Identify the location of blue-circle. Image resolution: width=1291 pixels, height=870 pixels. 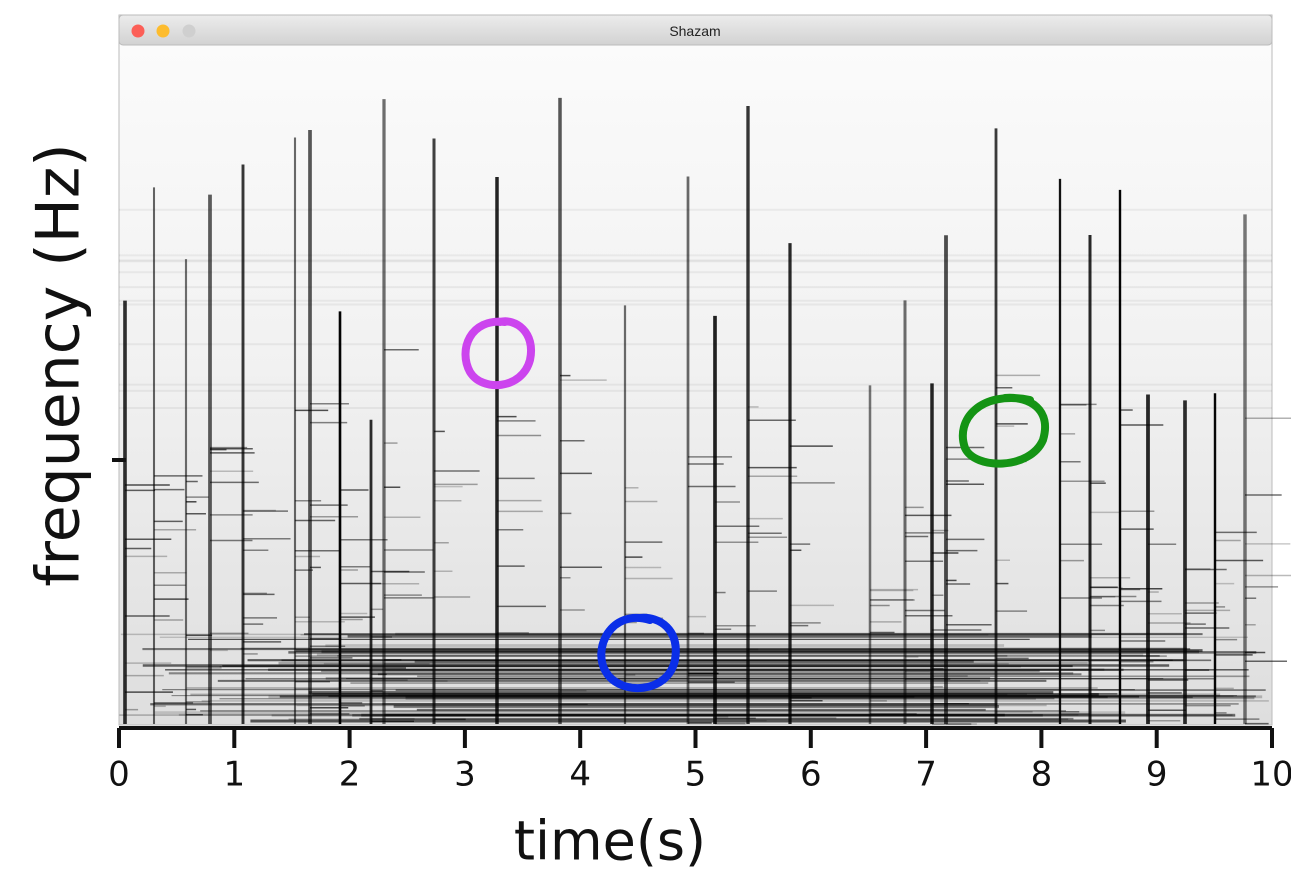
(638, 653).